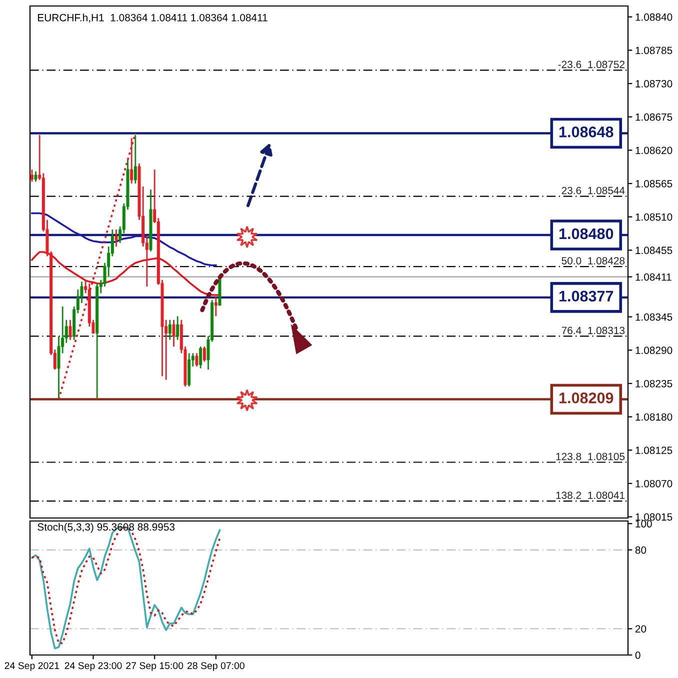 This screenshot has width=678, height=678. Describe the element at coordinates (654, 217) in the screenshot. I see `y-tick-label: 1.08510` at that location.